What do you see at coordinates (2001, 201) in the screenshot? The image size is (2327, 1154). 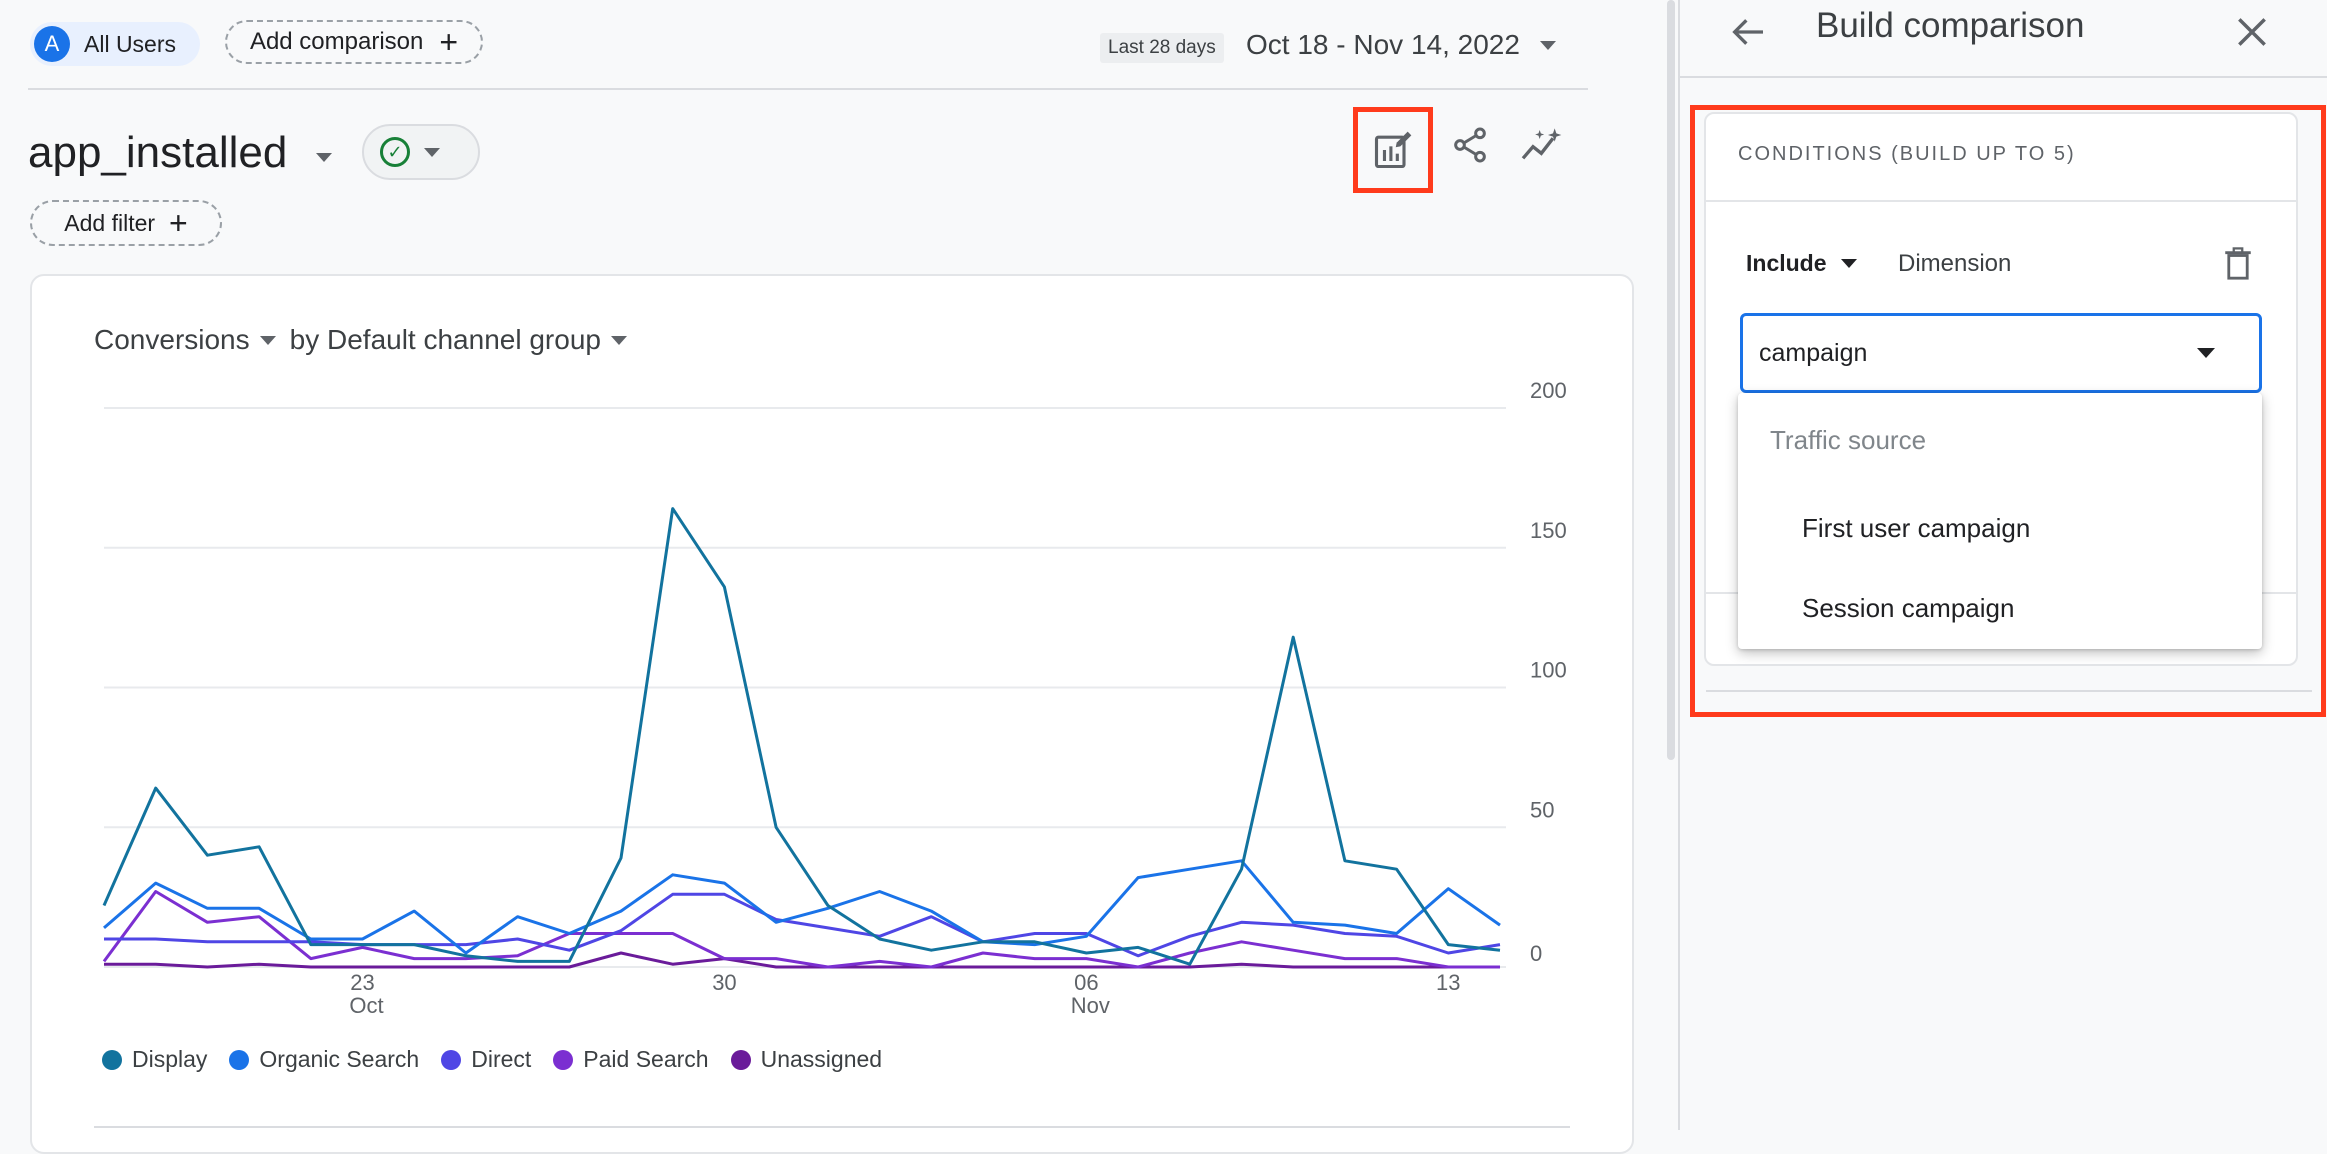 I see `conditions-divider` at bounding box center [2001, 201].